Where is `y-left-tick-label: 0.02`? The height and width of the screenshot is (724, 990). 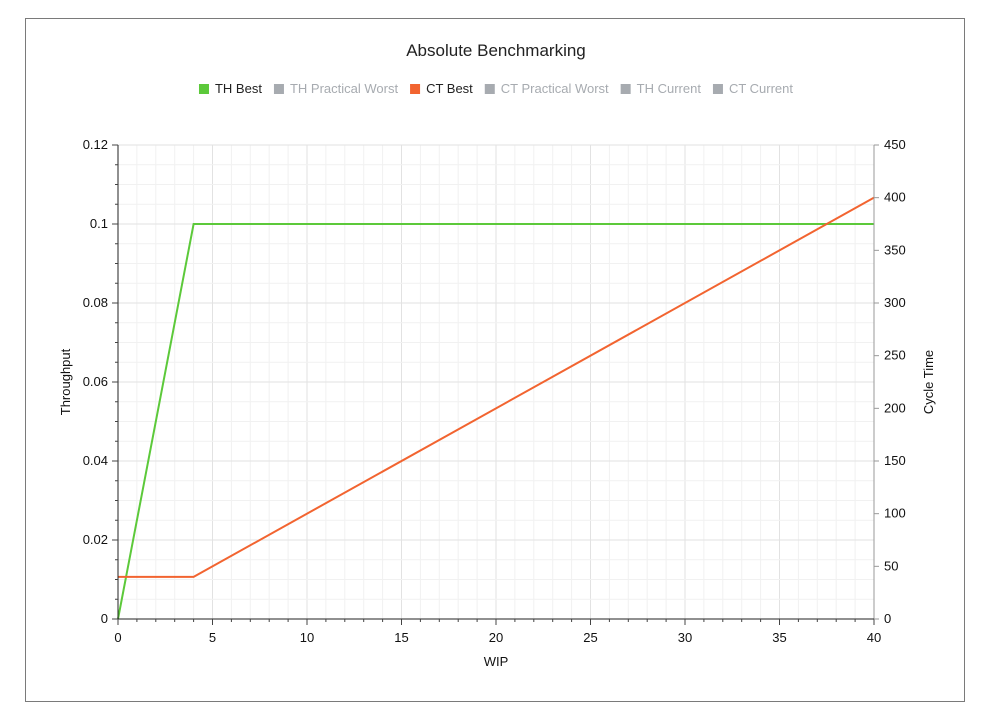 y-left-tick-label: 0.02 is located at coordinates (95, 539).